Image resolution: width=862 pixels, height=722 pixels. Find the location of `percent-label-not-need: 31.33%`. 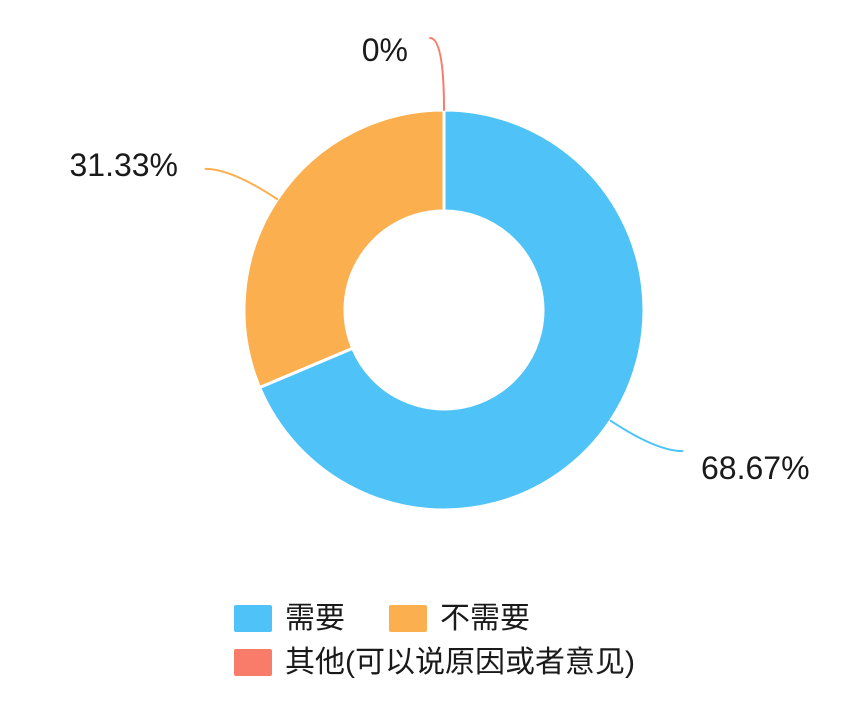

percent-label-not-need: 31.33% is located at coordinates (123, 165).